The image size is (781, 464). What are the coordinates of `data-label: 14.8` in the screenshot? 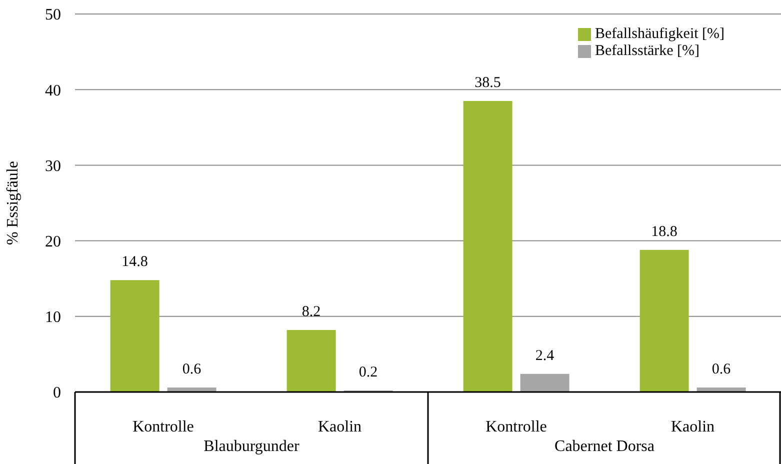 It's located at (135, 262).